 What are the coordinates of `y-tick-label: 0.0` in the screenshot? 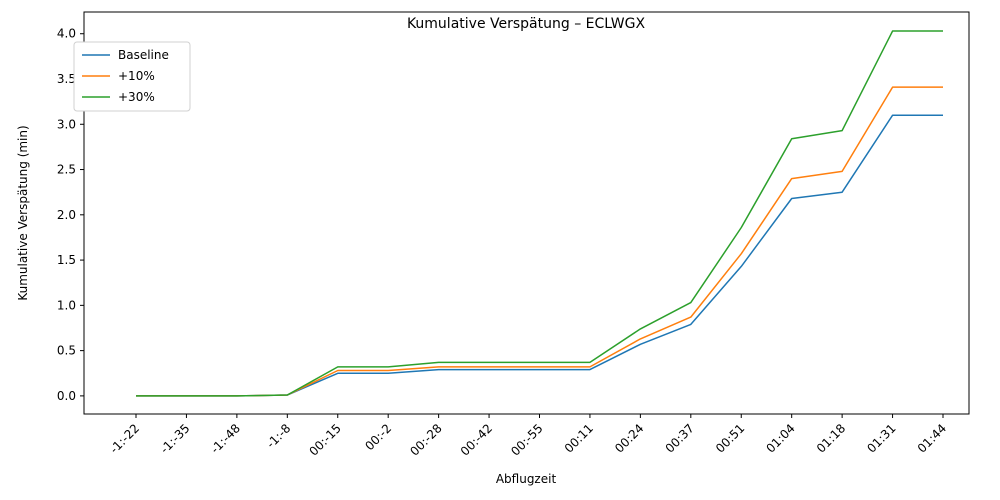 It's located at (66, 396).